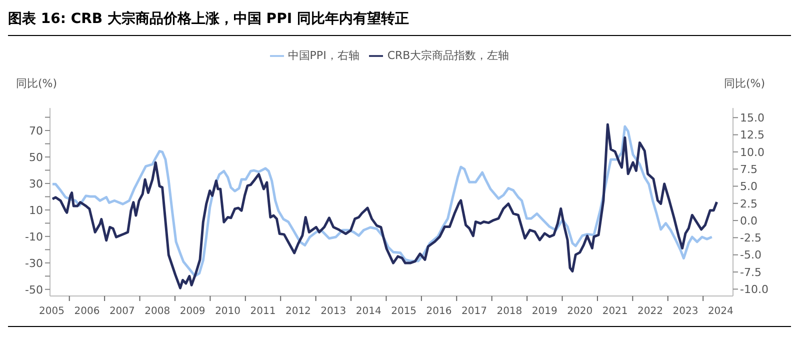  Describe the element at coordinates (36, 157) in the screenshot. I see `y-tick-label: 50` at that location.